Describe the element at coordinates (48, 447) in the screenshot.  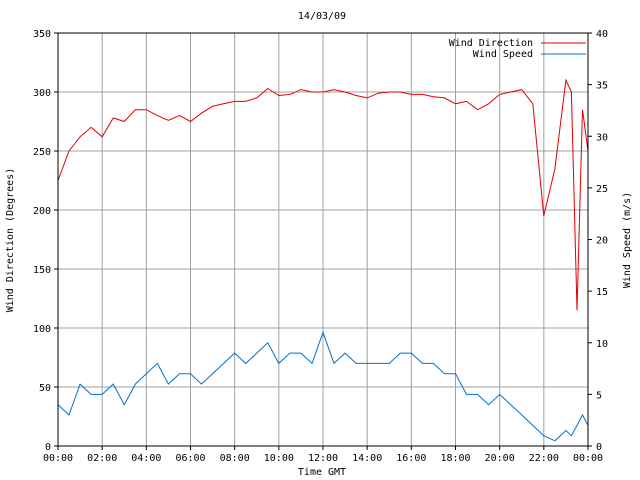
I see `left-tick-label: 0` at that location.